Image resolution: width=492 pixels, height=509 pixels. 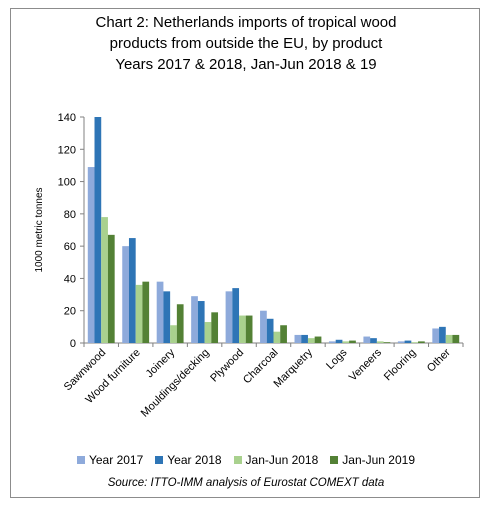 I want to click on chart-title-line-3: Years 2017 & 2018, Jan-Jun 2018 & 19, so click(x=246, y=64).